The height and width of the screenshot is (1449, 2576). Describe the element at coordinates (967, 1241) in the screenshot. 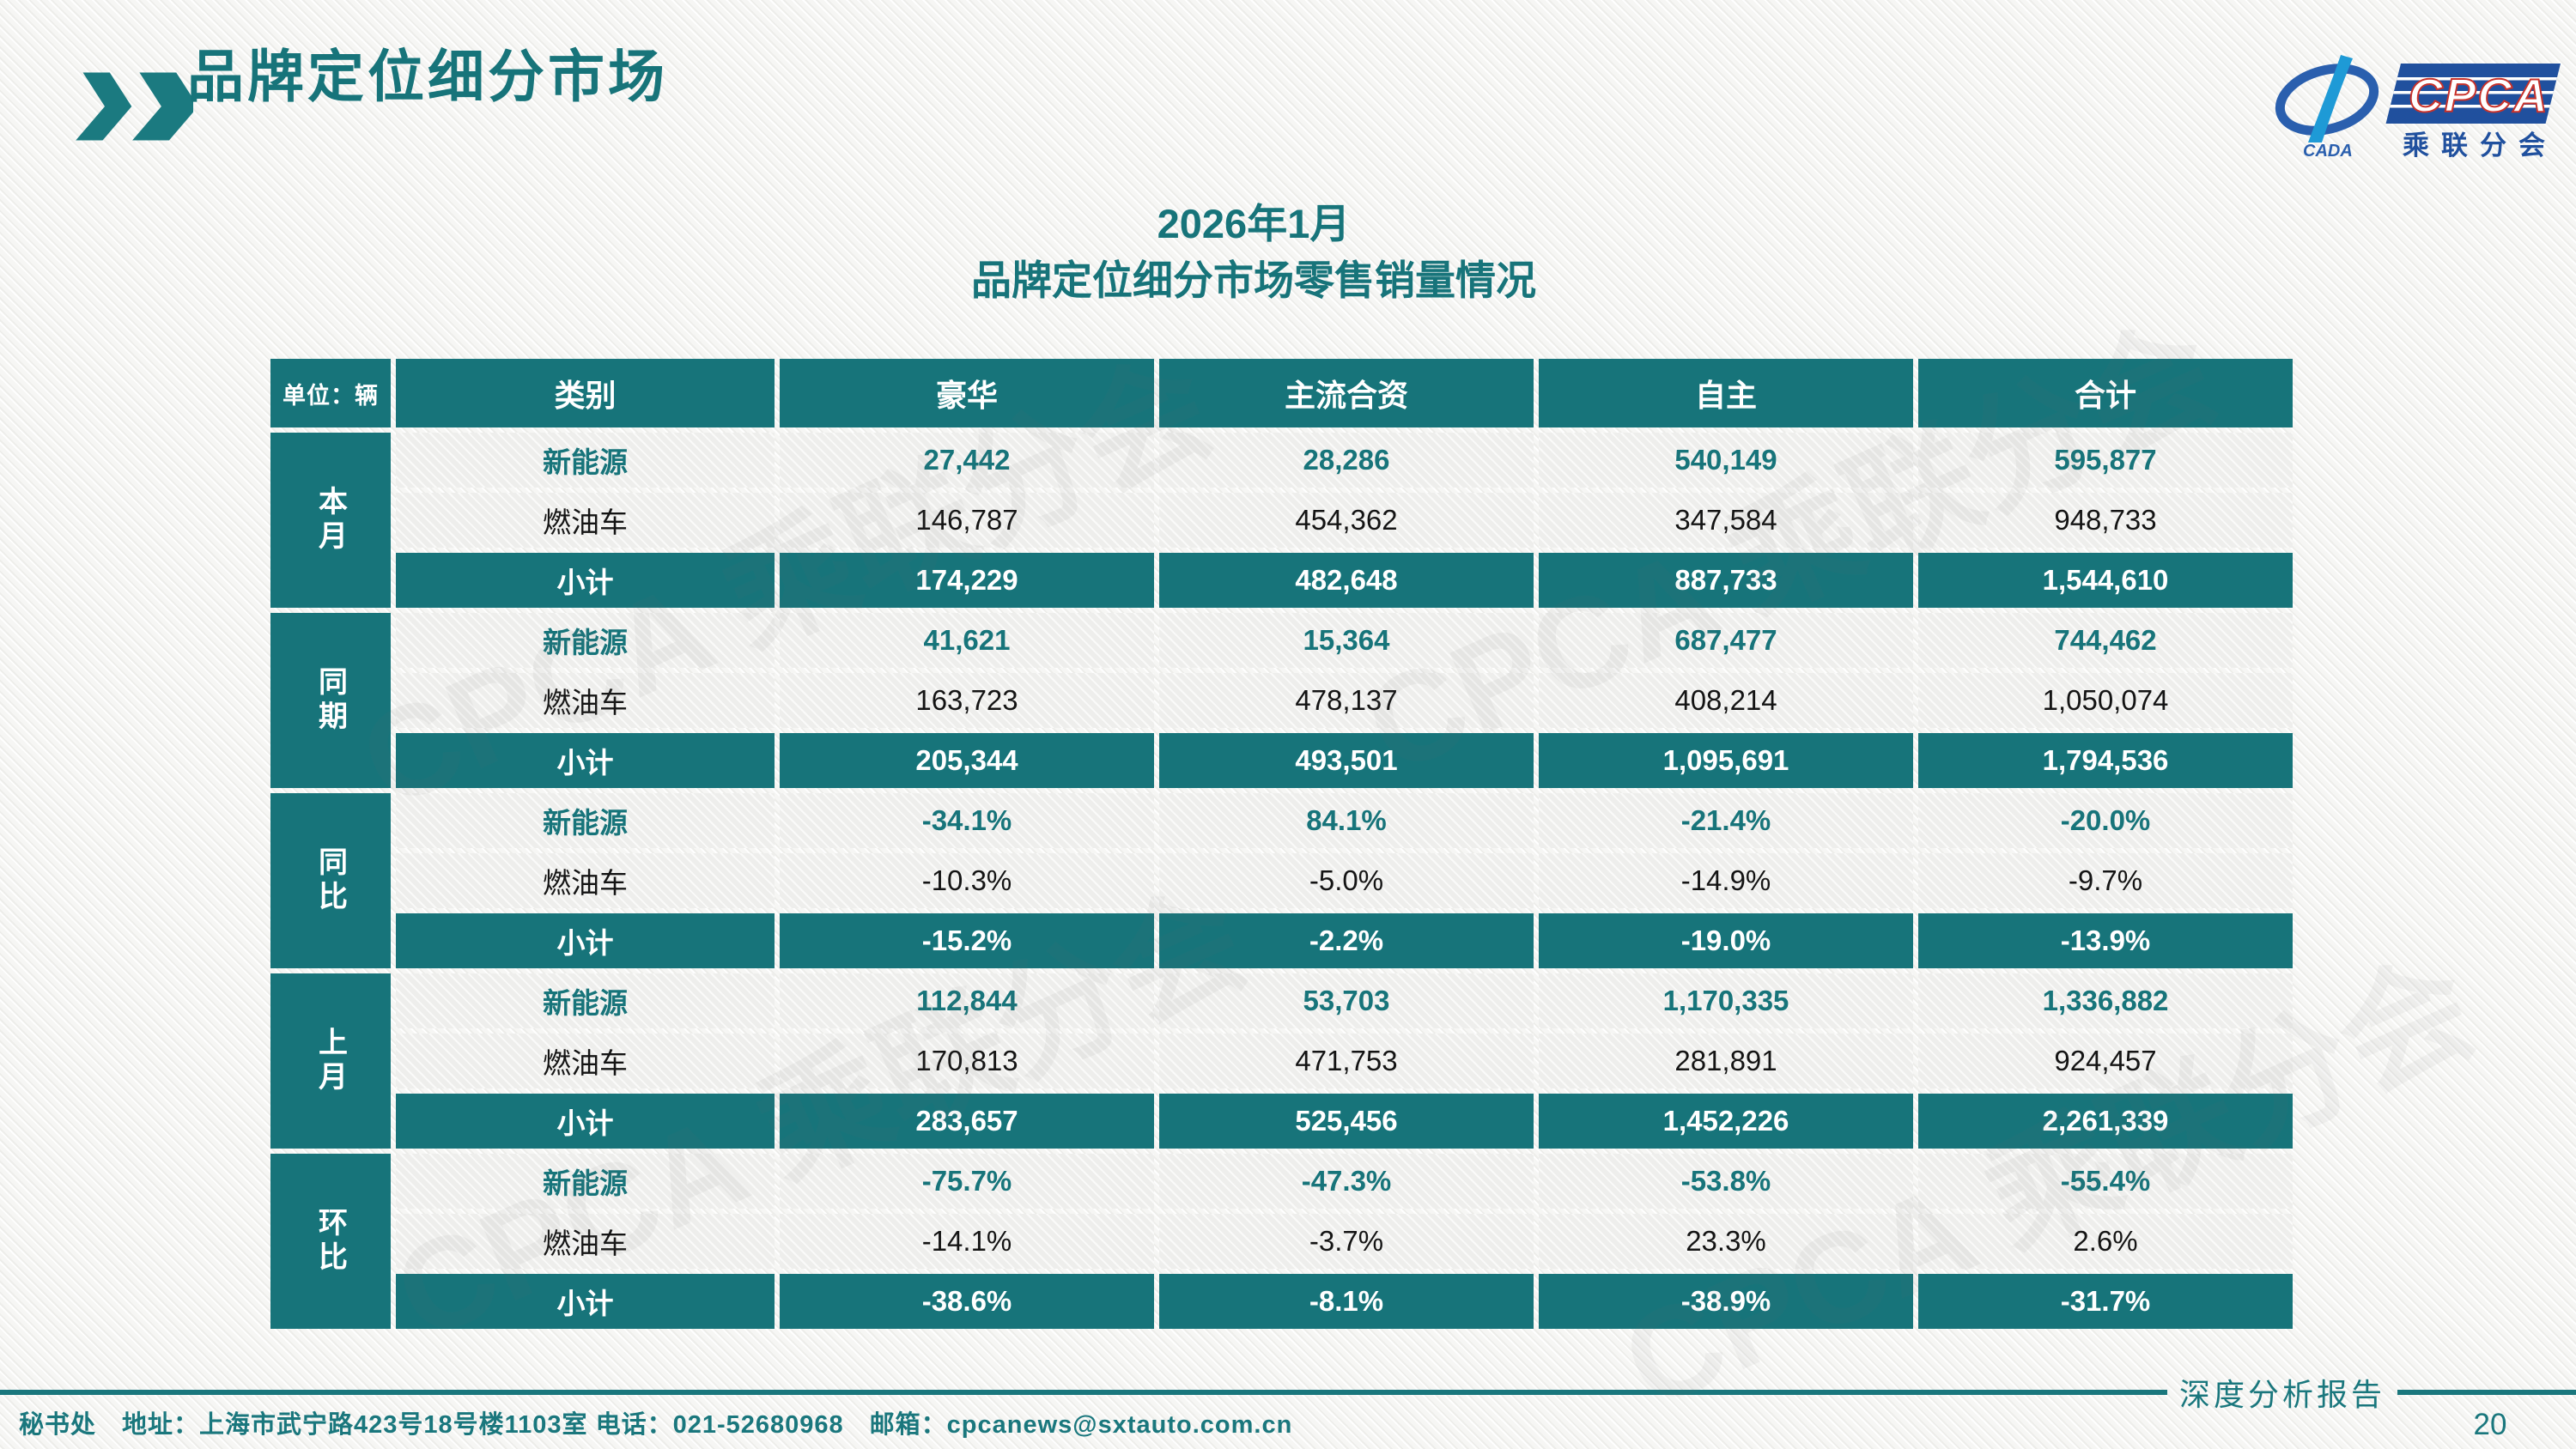

I see `table-value-cell: -14.1%` at that location.